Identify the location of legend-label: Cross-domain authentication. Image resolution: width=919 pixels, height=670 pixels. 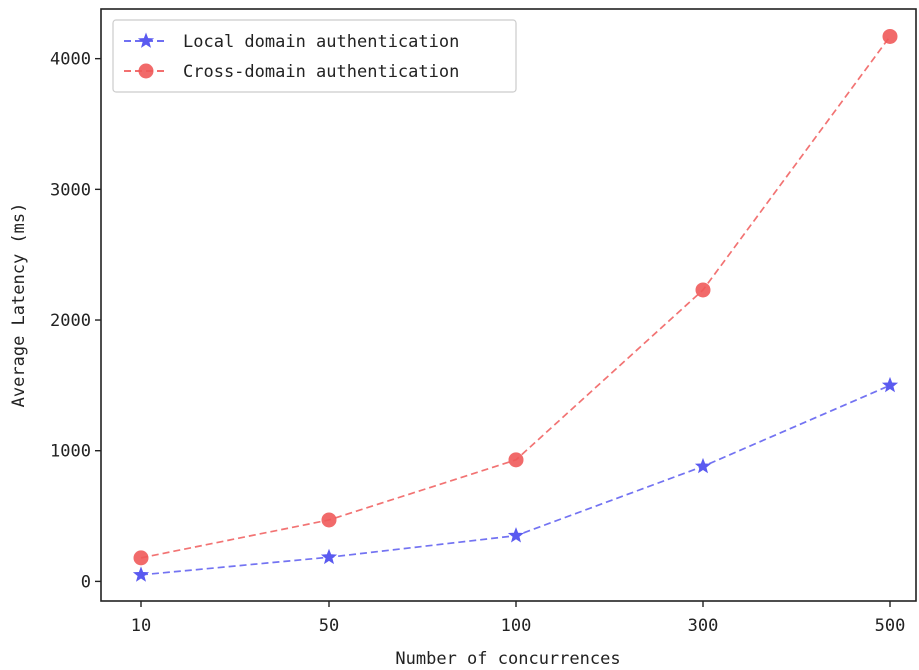
(321, 72).